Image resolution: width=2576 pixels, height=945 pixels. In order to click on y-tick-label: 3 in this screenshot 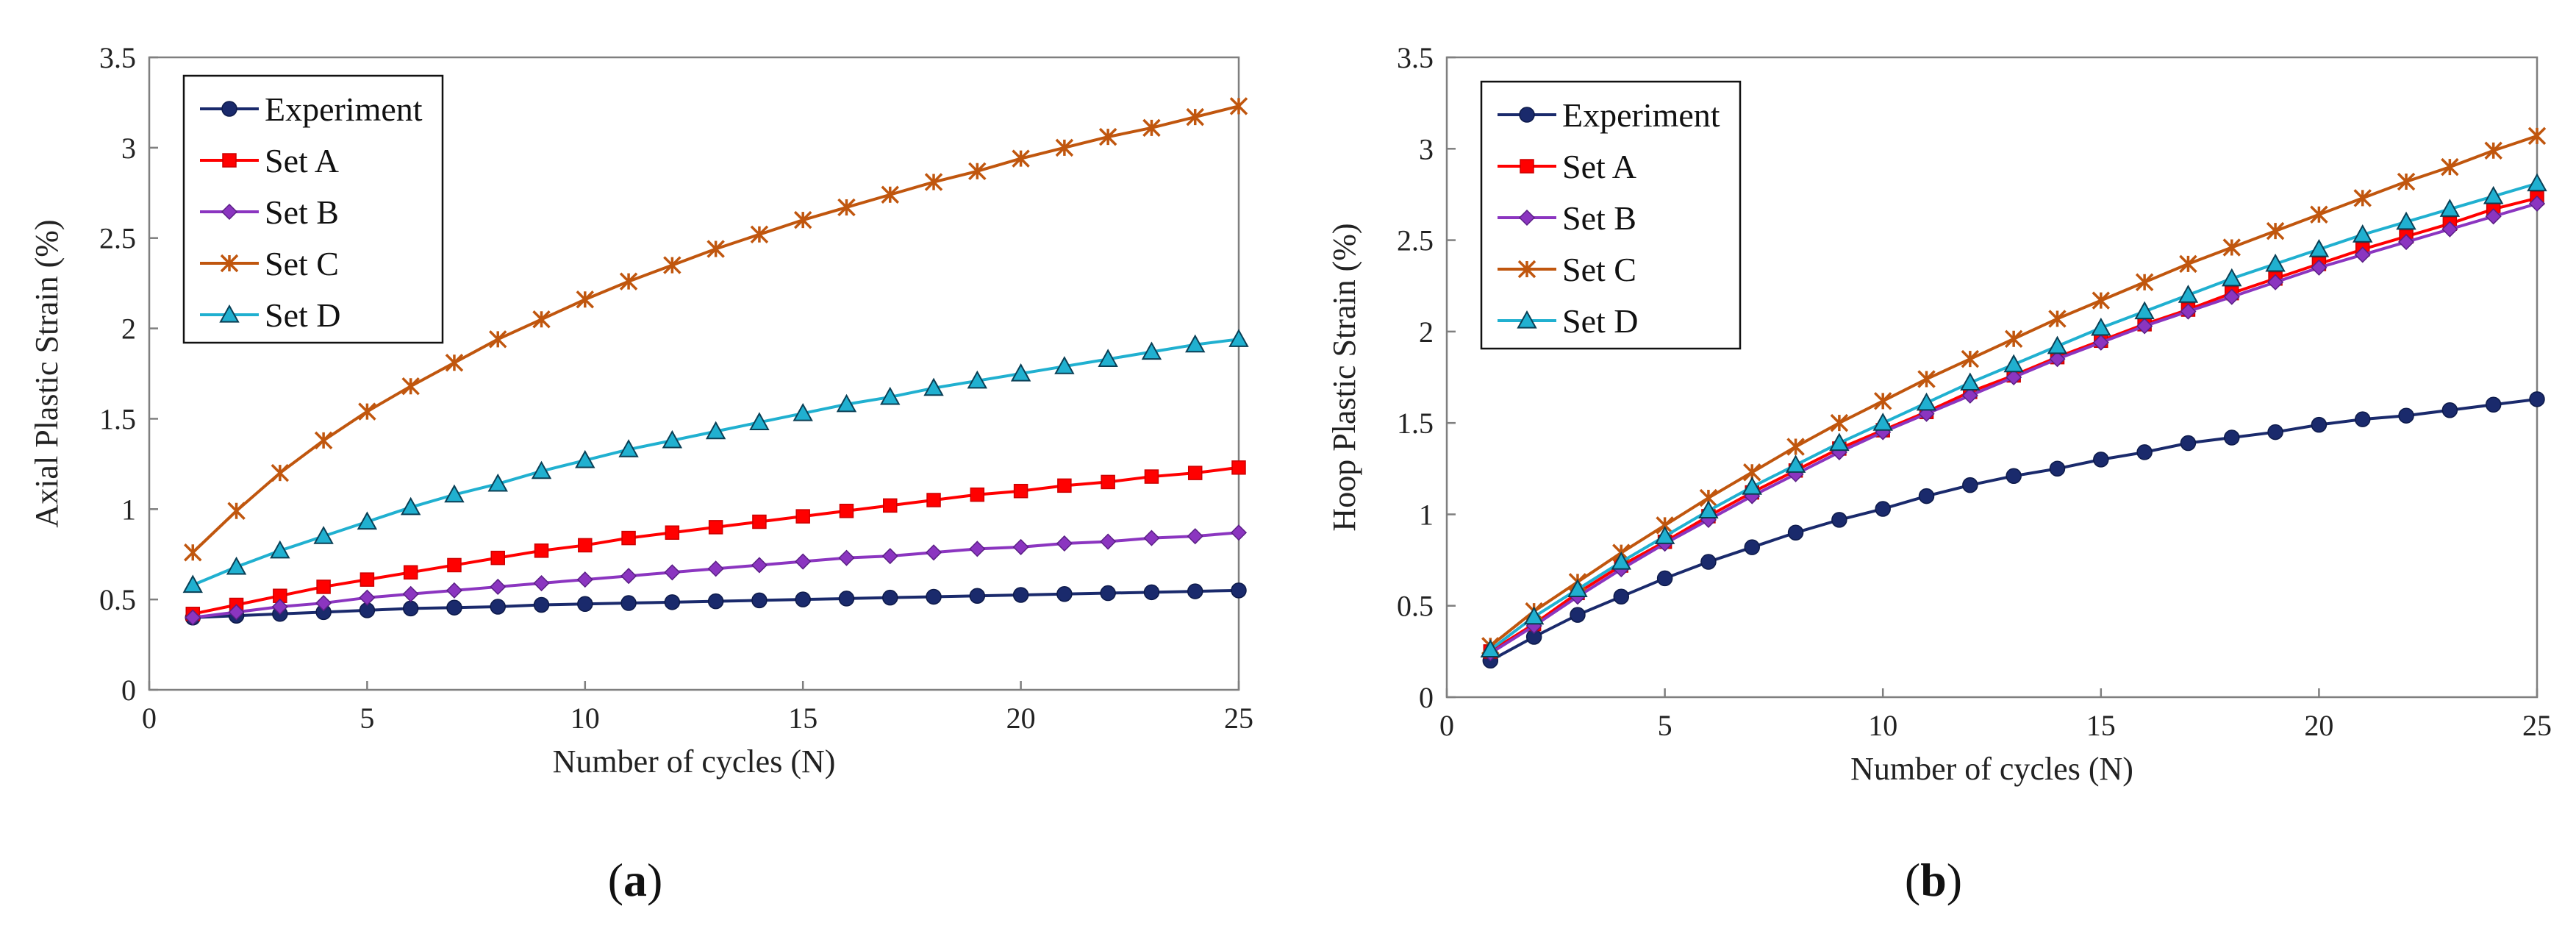, I will do `click(1426, 148)`.